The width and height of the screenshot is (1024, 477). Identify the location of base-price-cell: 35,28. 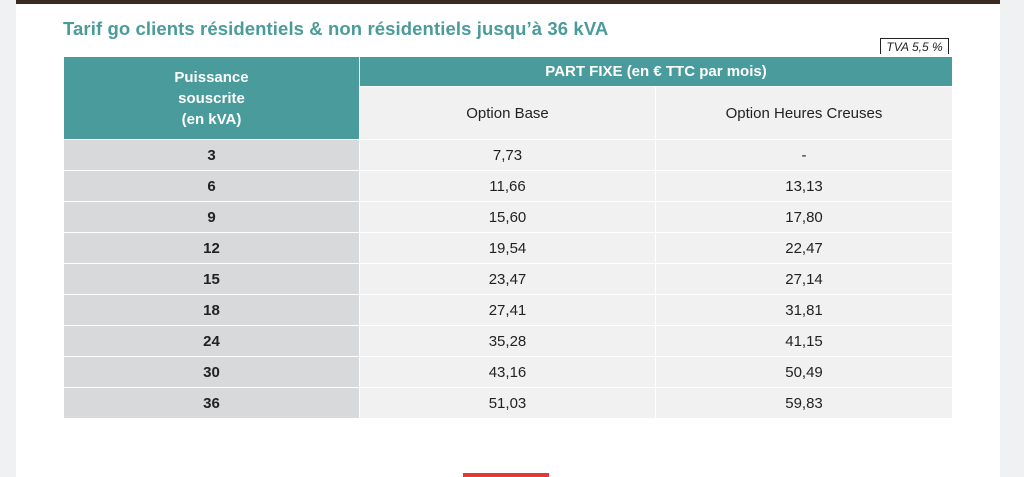
(507, 341).